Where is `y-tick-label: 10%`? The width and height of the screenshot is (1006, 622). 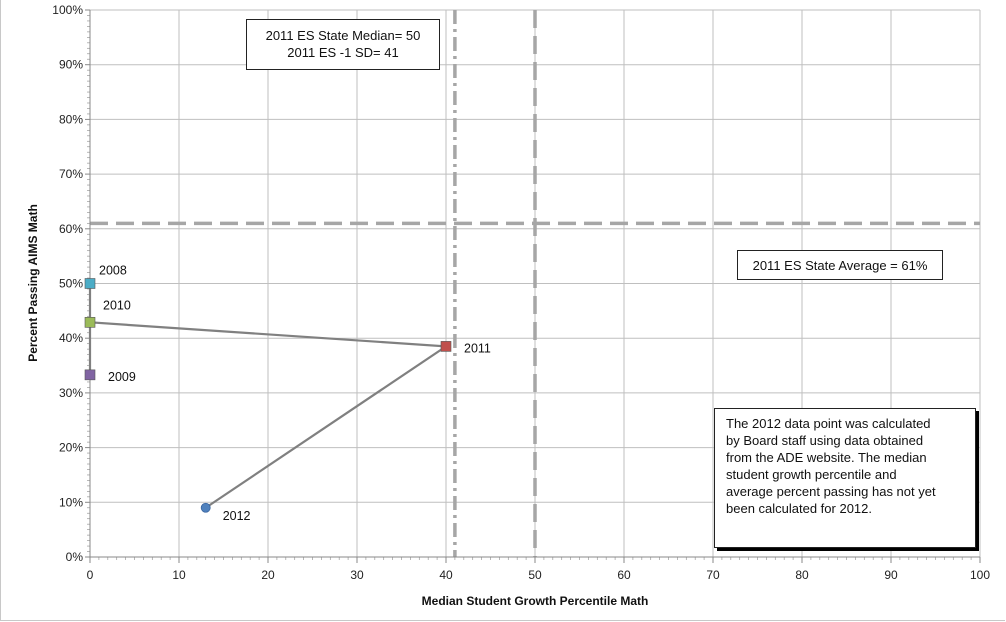
y-tick-label: 10% is located at coordinates (71, 502).